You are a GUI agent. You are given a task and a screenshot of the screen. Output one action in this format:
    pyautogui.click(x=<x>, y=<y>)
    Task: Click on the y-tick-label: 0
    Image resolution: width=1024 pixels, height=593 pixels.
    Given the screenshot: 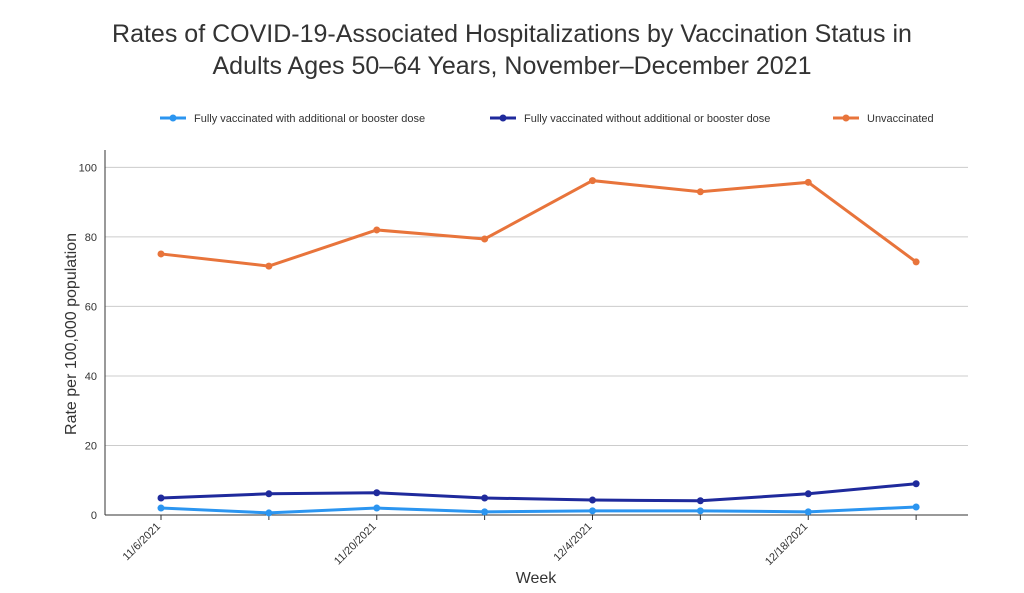 What is the action you would take?
    pyautogui.click(x=94, y=516)
    